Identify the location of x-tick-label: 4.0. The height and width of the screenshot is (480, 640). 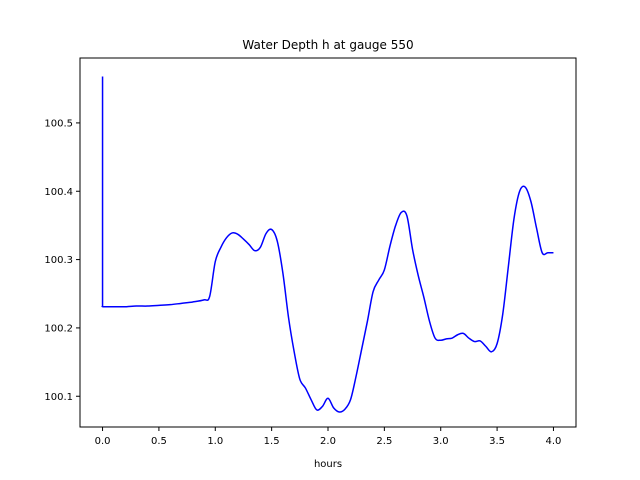
(554, 441).